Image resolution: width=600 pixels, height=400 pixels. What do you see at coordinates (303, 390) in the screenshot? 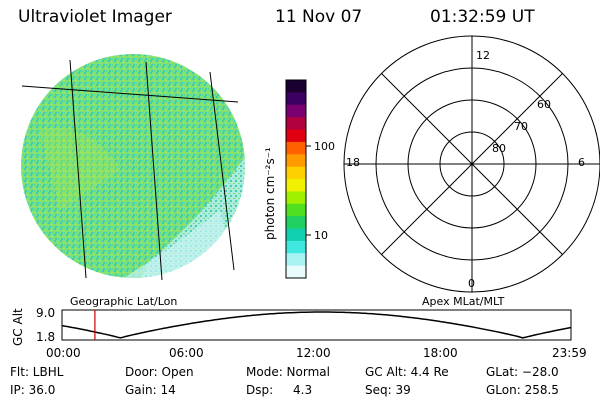
I see `status-dsp-value: 4.3` at bounding box center [303, 390].